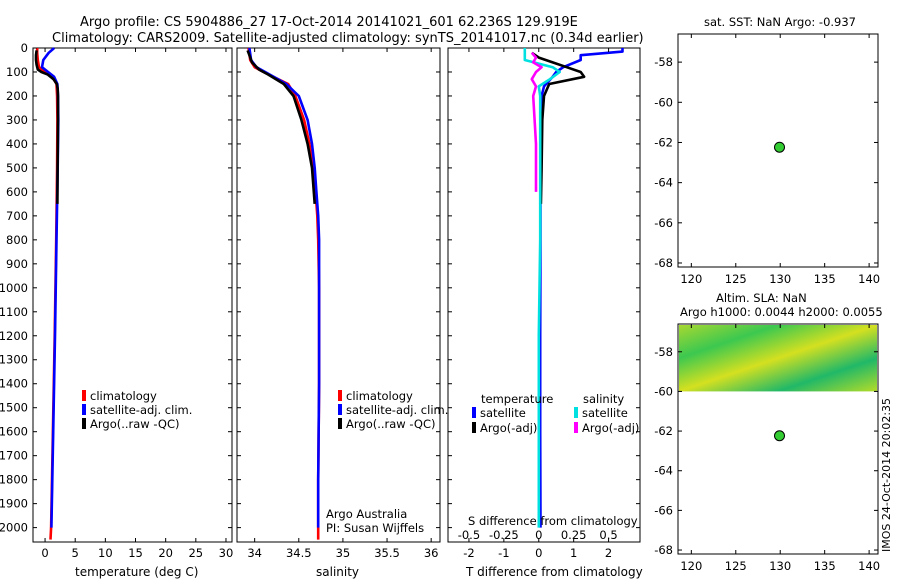 Image resolution: width=900 pixels, height=580 pixels. What do you see at coordinates (469, 535) in the screenshot?
I see `x2-tick-label: -0.5` at bounding box center [469, 535].